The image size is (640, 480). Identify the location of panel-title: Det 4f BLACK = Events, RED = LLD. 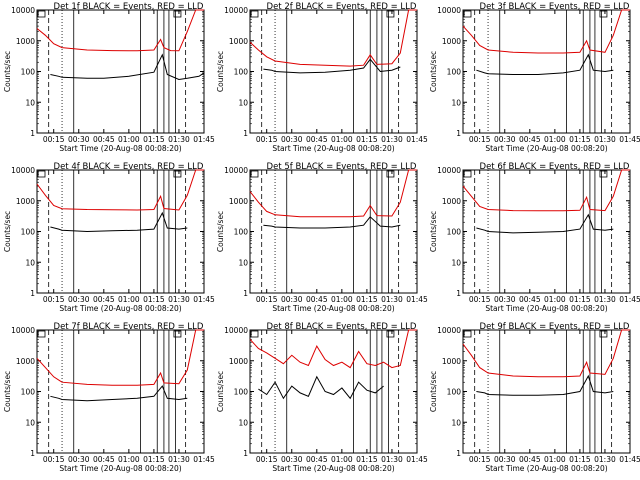
(129, 167).